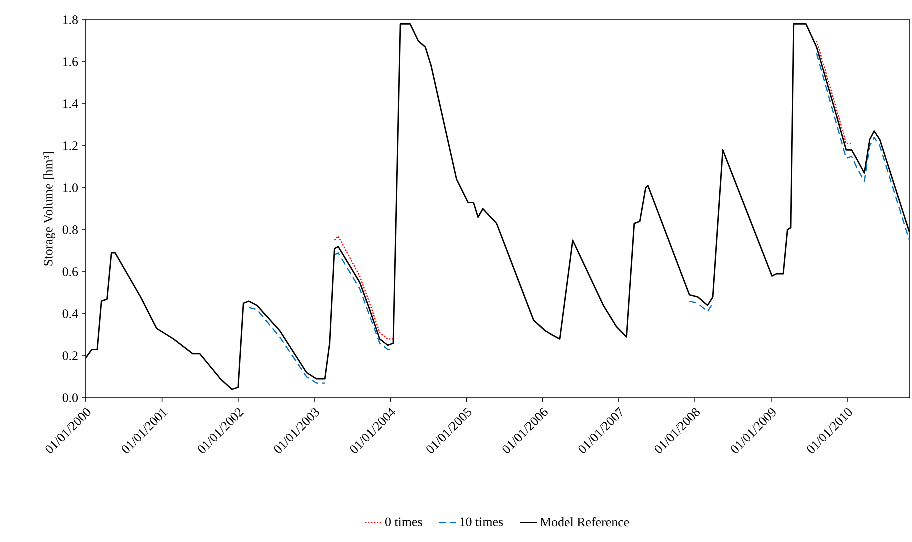 The height and width of the screenshot is (542, 912). What do you see at coordinates (70, 230) in the screenshot?
I see `y-tick-label: 0.8` at bounding box center [70, 230].